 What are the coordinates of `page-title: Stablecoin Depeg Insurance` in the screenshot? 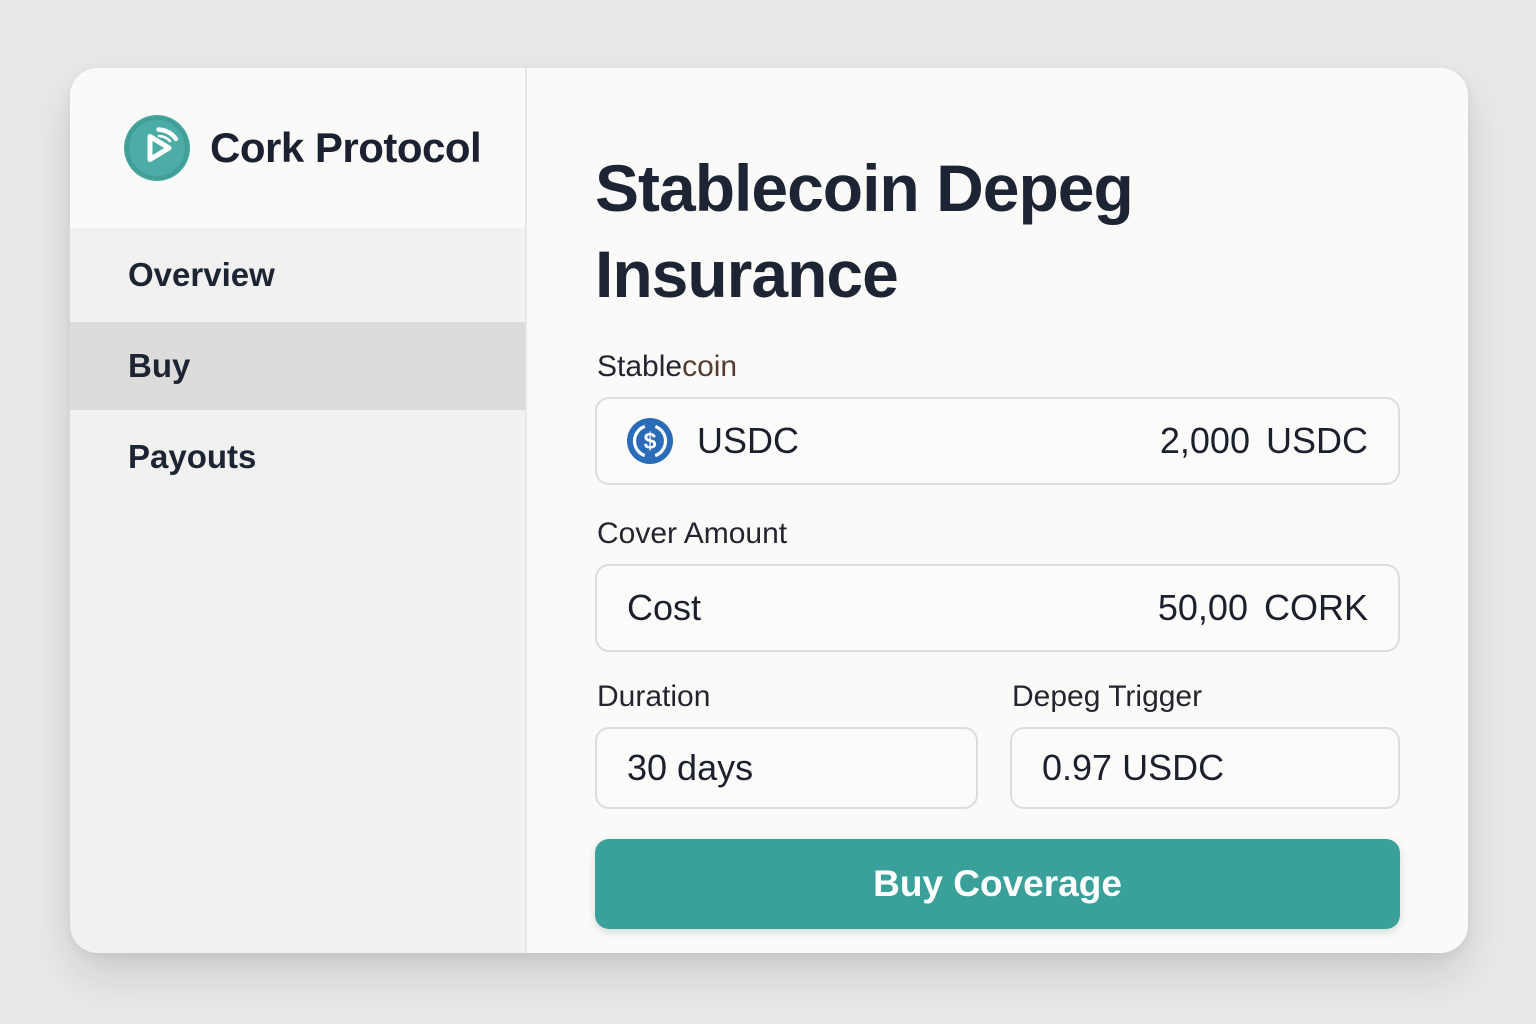 It's located at (864, 231).